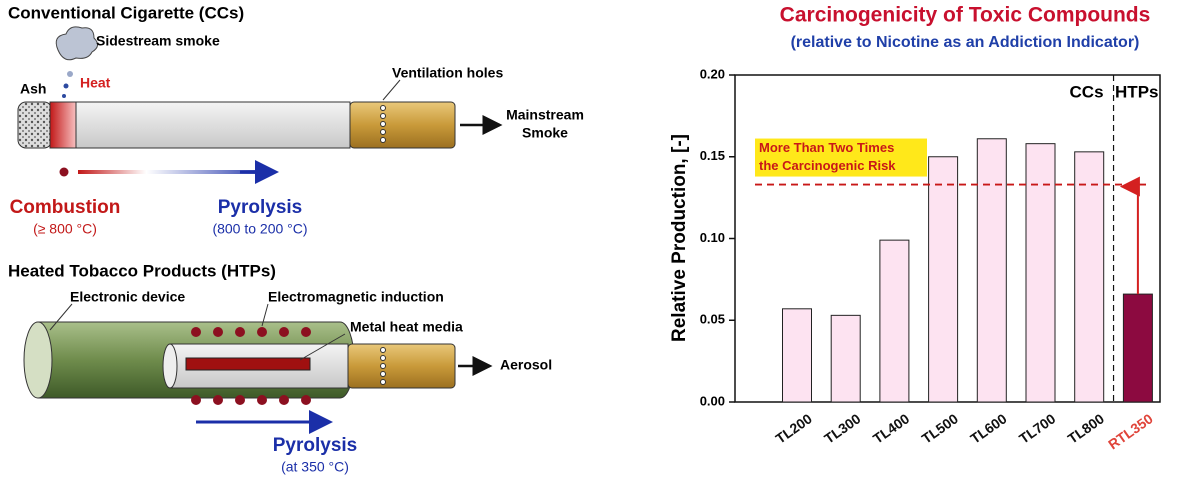 This screenshot has width=1200, height=487. Describe the element at coordinates (315, 445) in the screenshot. I see `htp-pyrolysis-label: Pyrolysis` at that location.